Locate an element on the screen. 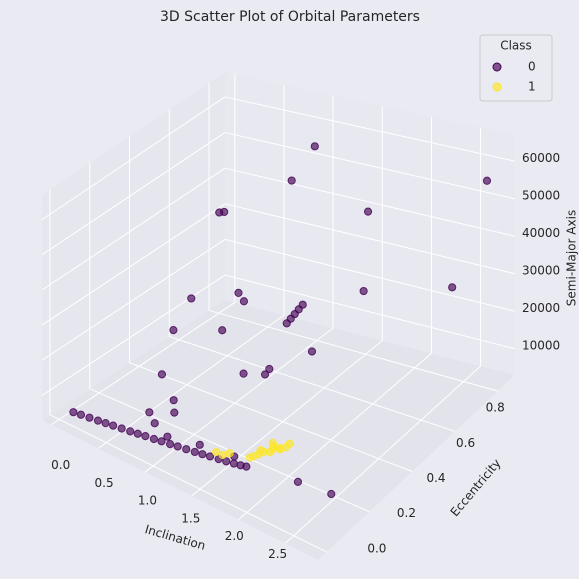  z-tick-label: 10000 is located at coordinates (541, 345).